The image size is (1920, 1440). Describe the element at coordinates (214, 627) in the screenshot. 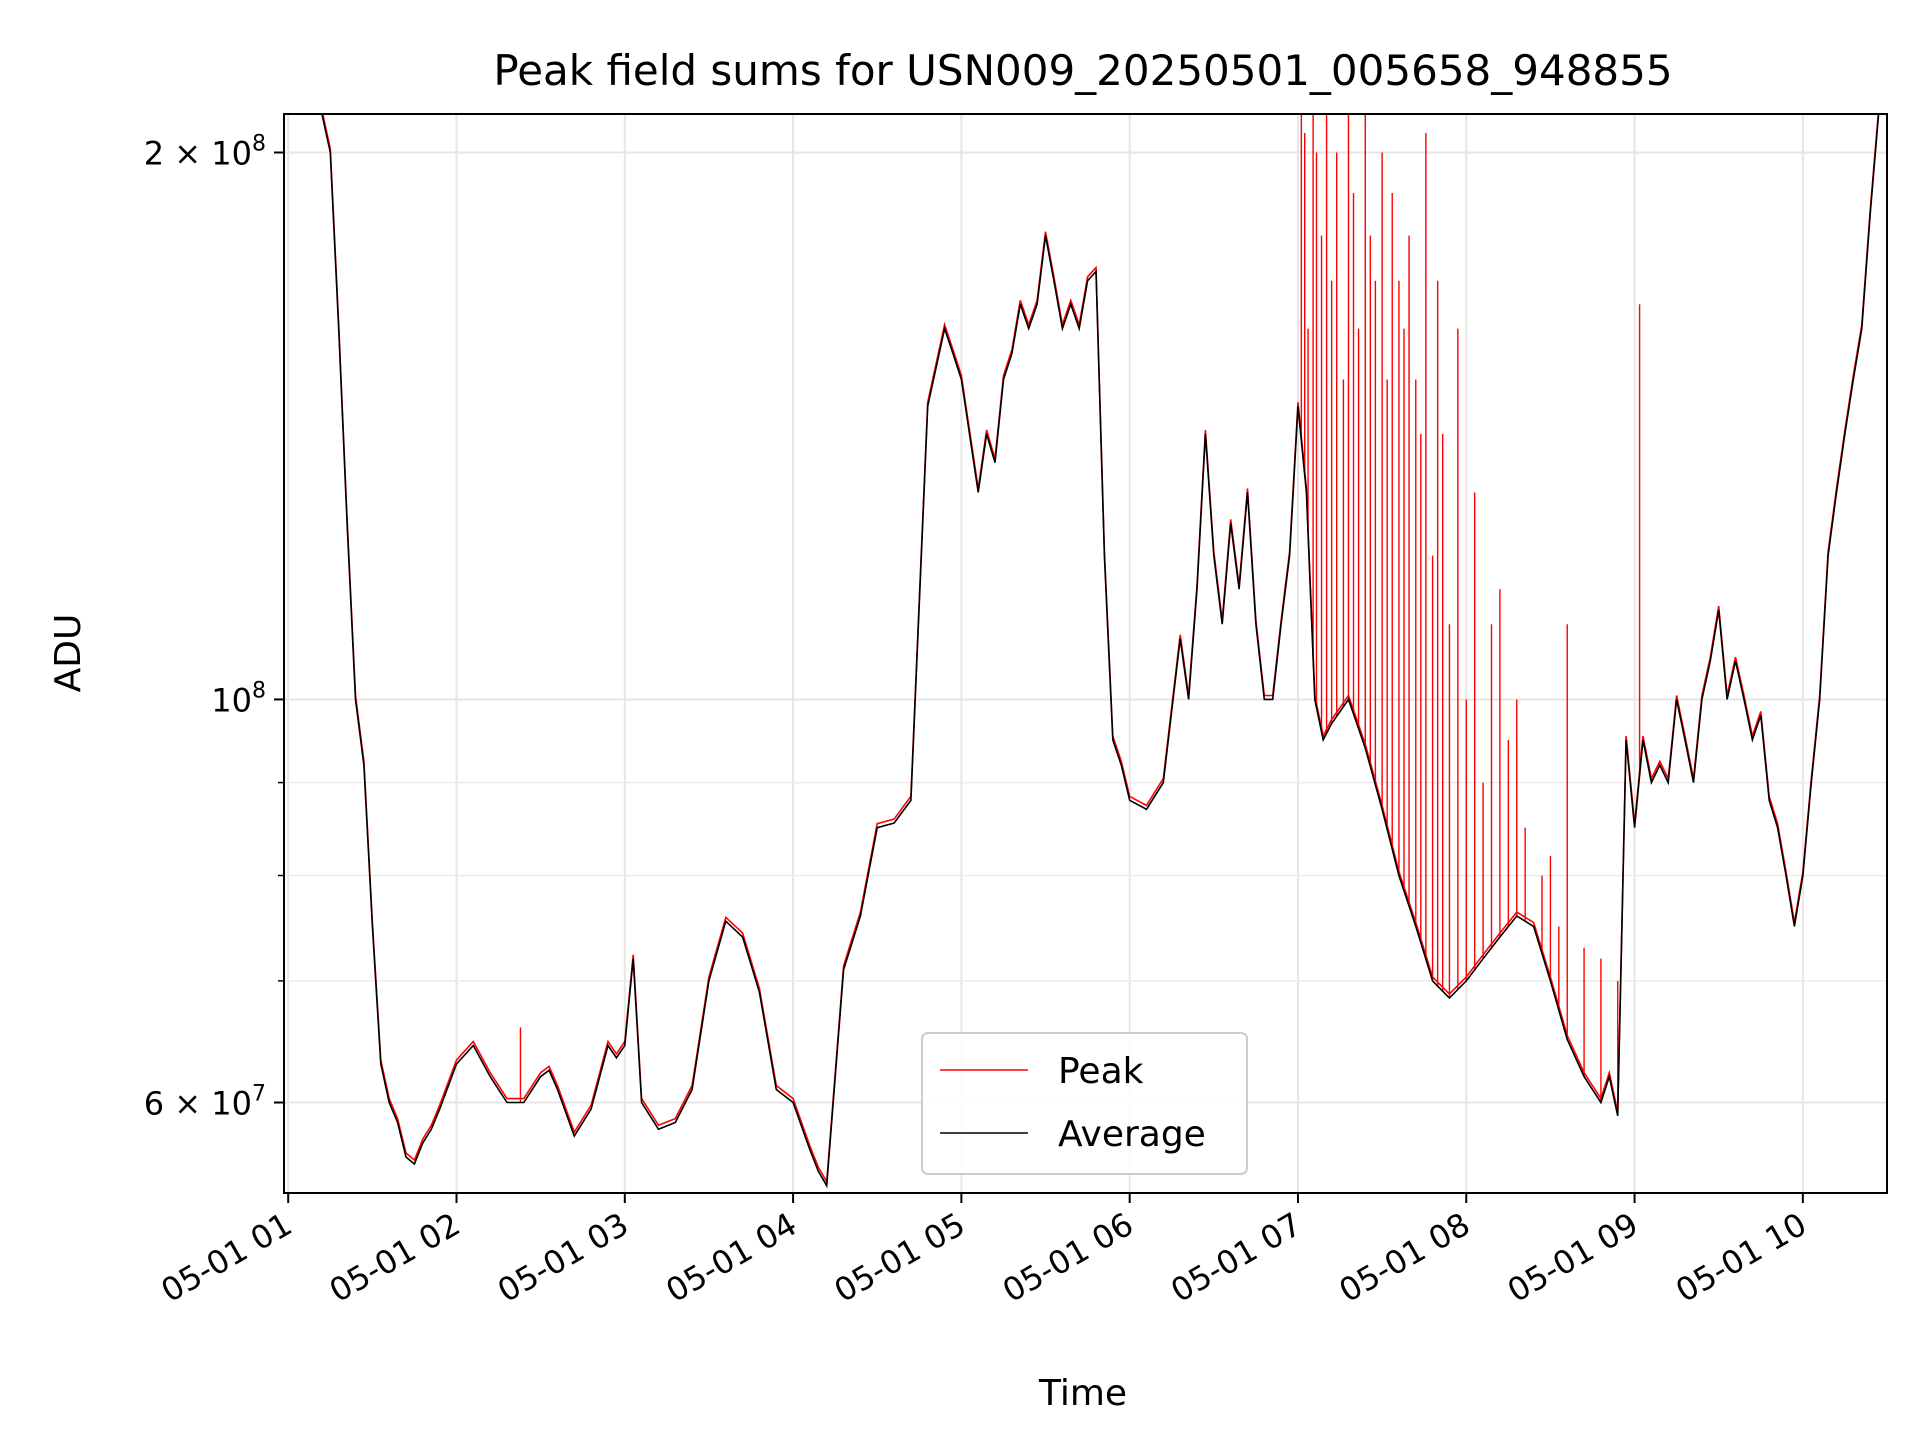

I see `y-axis: 6 × 107 108 2 × 108` at that location.